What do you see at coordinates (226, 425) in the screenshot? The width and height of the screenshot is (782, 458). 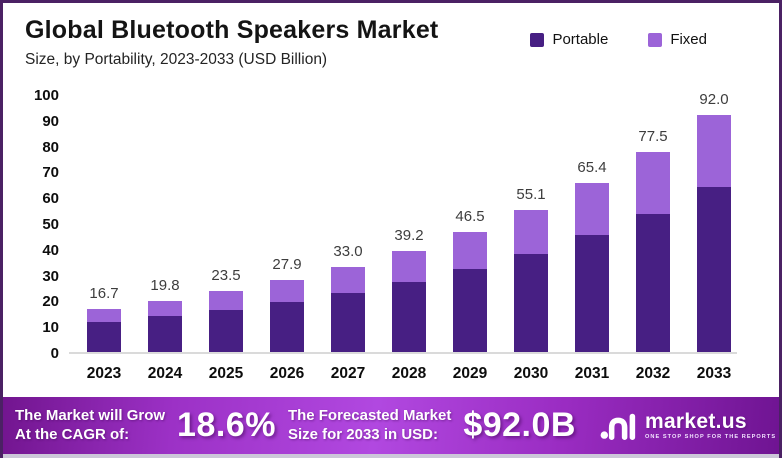 I see `cagr-value: 18.6%` at bounding box center [226, 425].